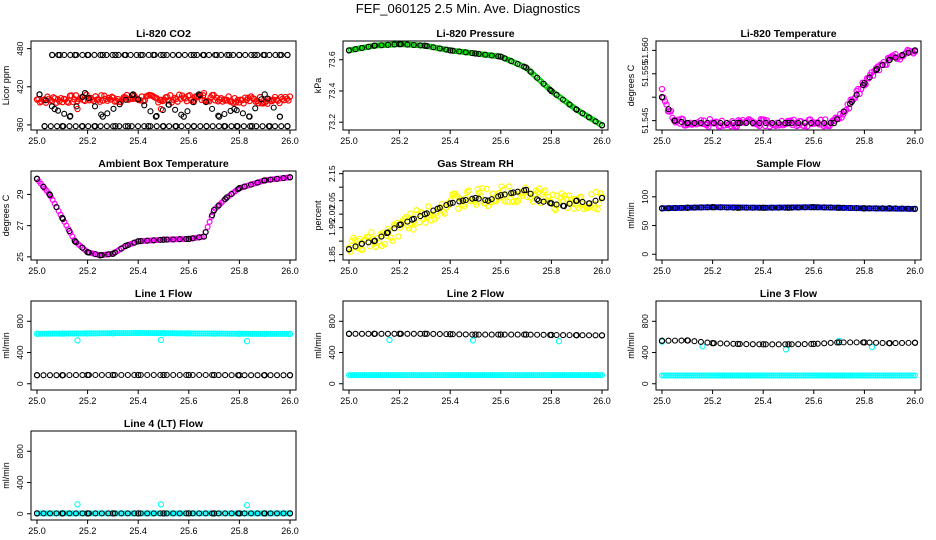 This screenshot has width=936, height=540. Describe the element at coordinates (318, 86) in the screenshot. I see `y-axis-label: kPa` at that location.